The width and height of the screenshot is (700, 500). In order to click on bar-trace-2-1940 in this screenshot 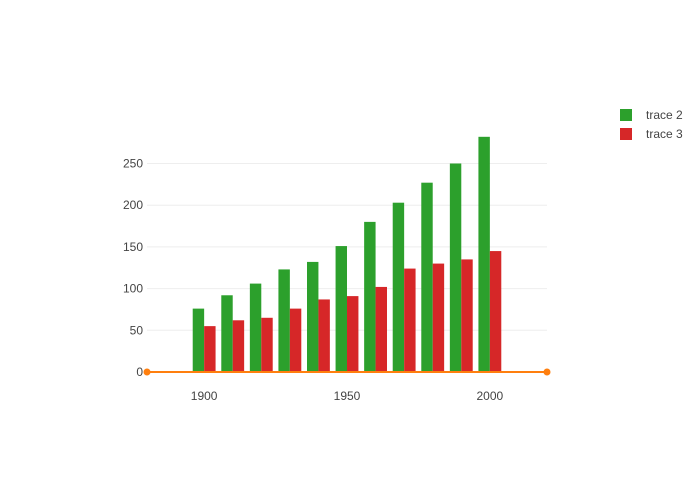, I will do `click(313, 316)`.